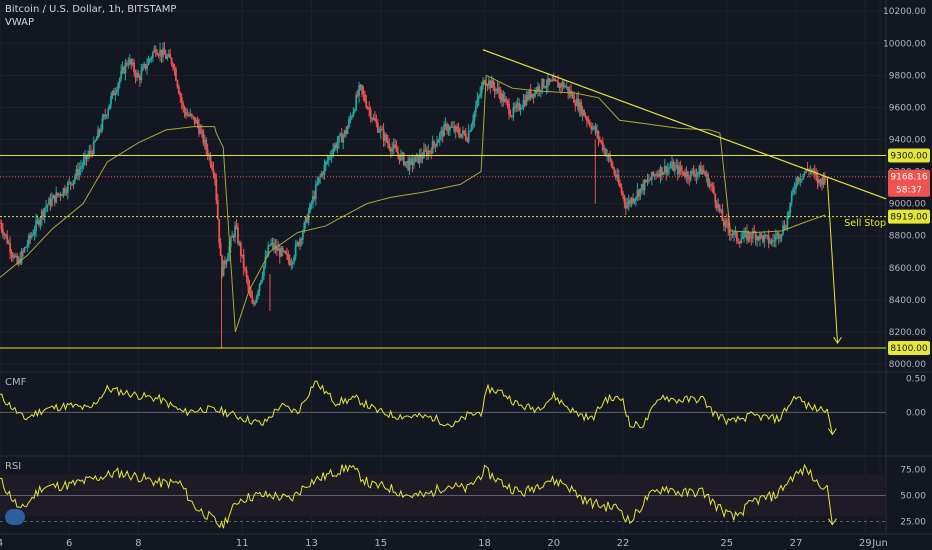 Image resolution: width=932 pixels, height=550 pixels. I want to click on x-tick-label: Jun, so click(879, 543).